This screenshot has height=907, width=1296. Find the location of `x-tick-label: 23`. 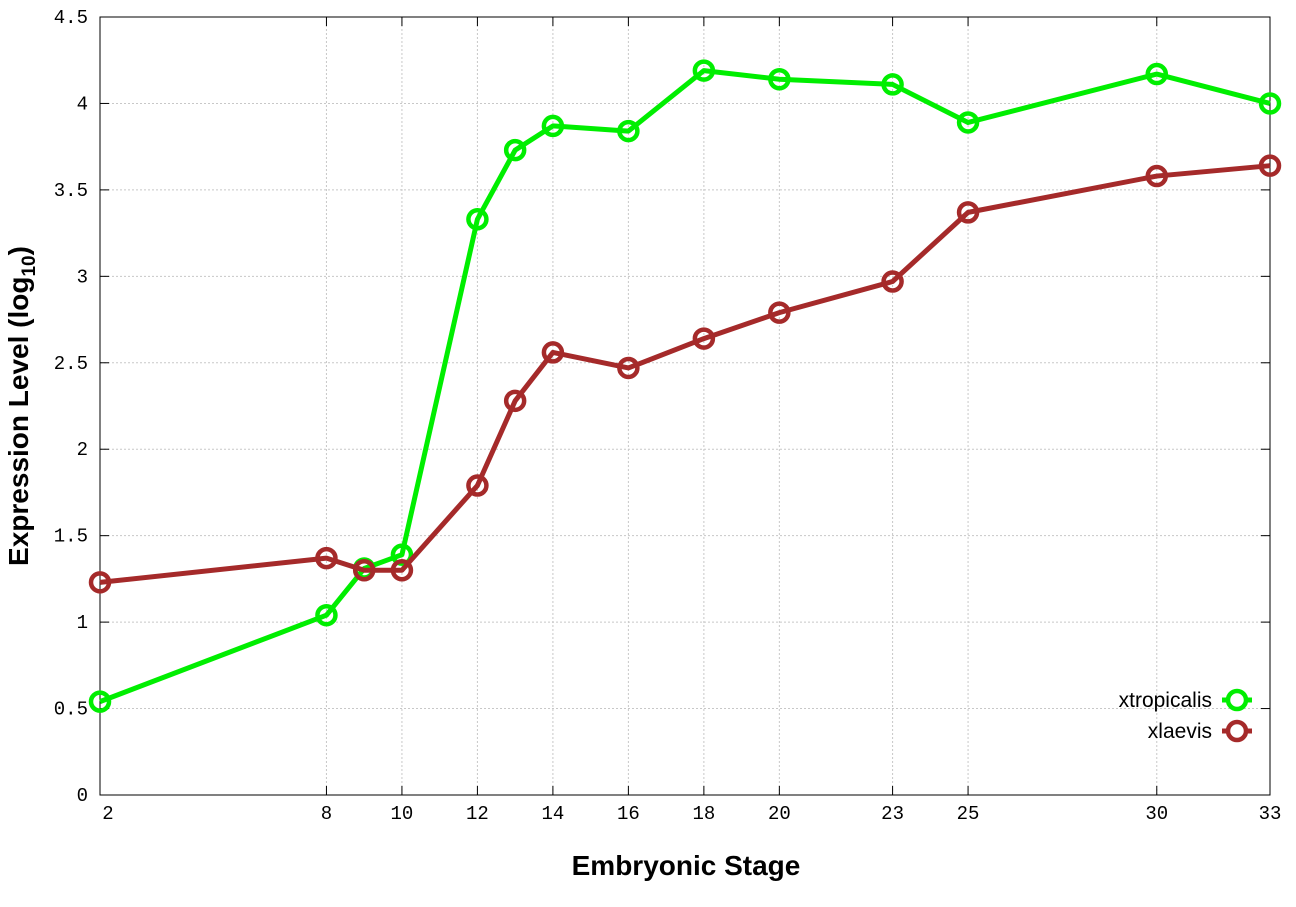

x-tick-label: 23 is located at coordinates (892, 814).